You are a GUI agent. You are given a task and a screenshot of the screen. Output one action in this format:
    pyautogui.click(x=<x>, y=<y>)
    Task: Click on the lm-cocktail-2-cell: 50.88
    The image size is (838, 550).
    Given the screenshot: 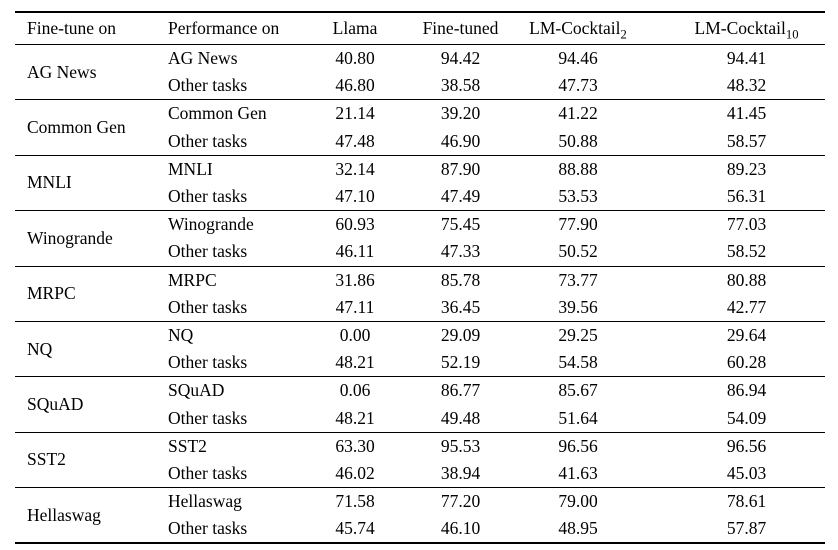 What is the action you would take?
    pyautogui.click(x=578, y=140)
    